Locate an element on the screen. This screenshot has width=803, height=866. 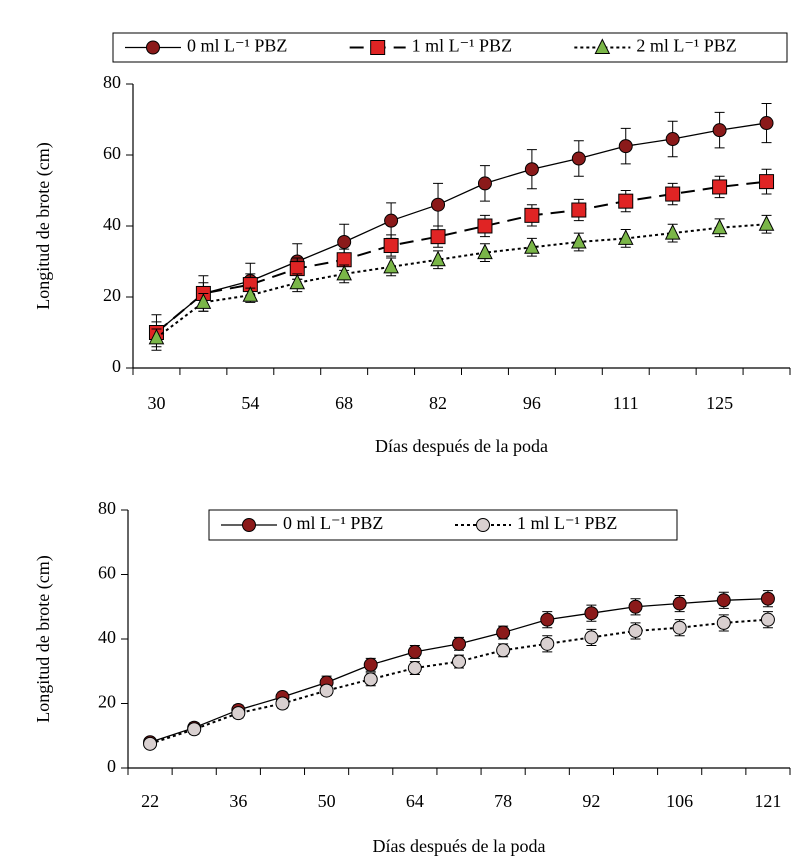
x-tick-label: 96 is located at coordinates (532, 403).